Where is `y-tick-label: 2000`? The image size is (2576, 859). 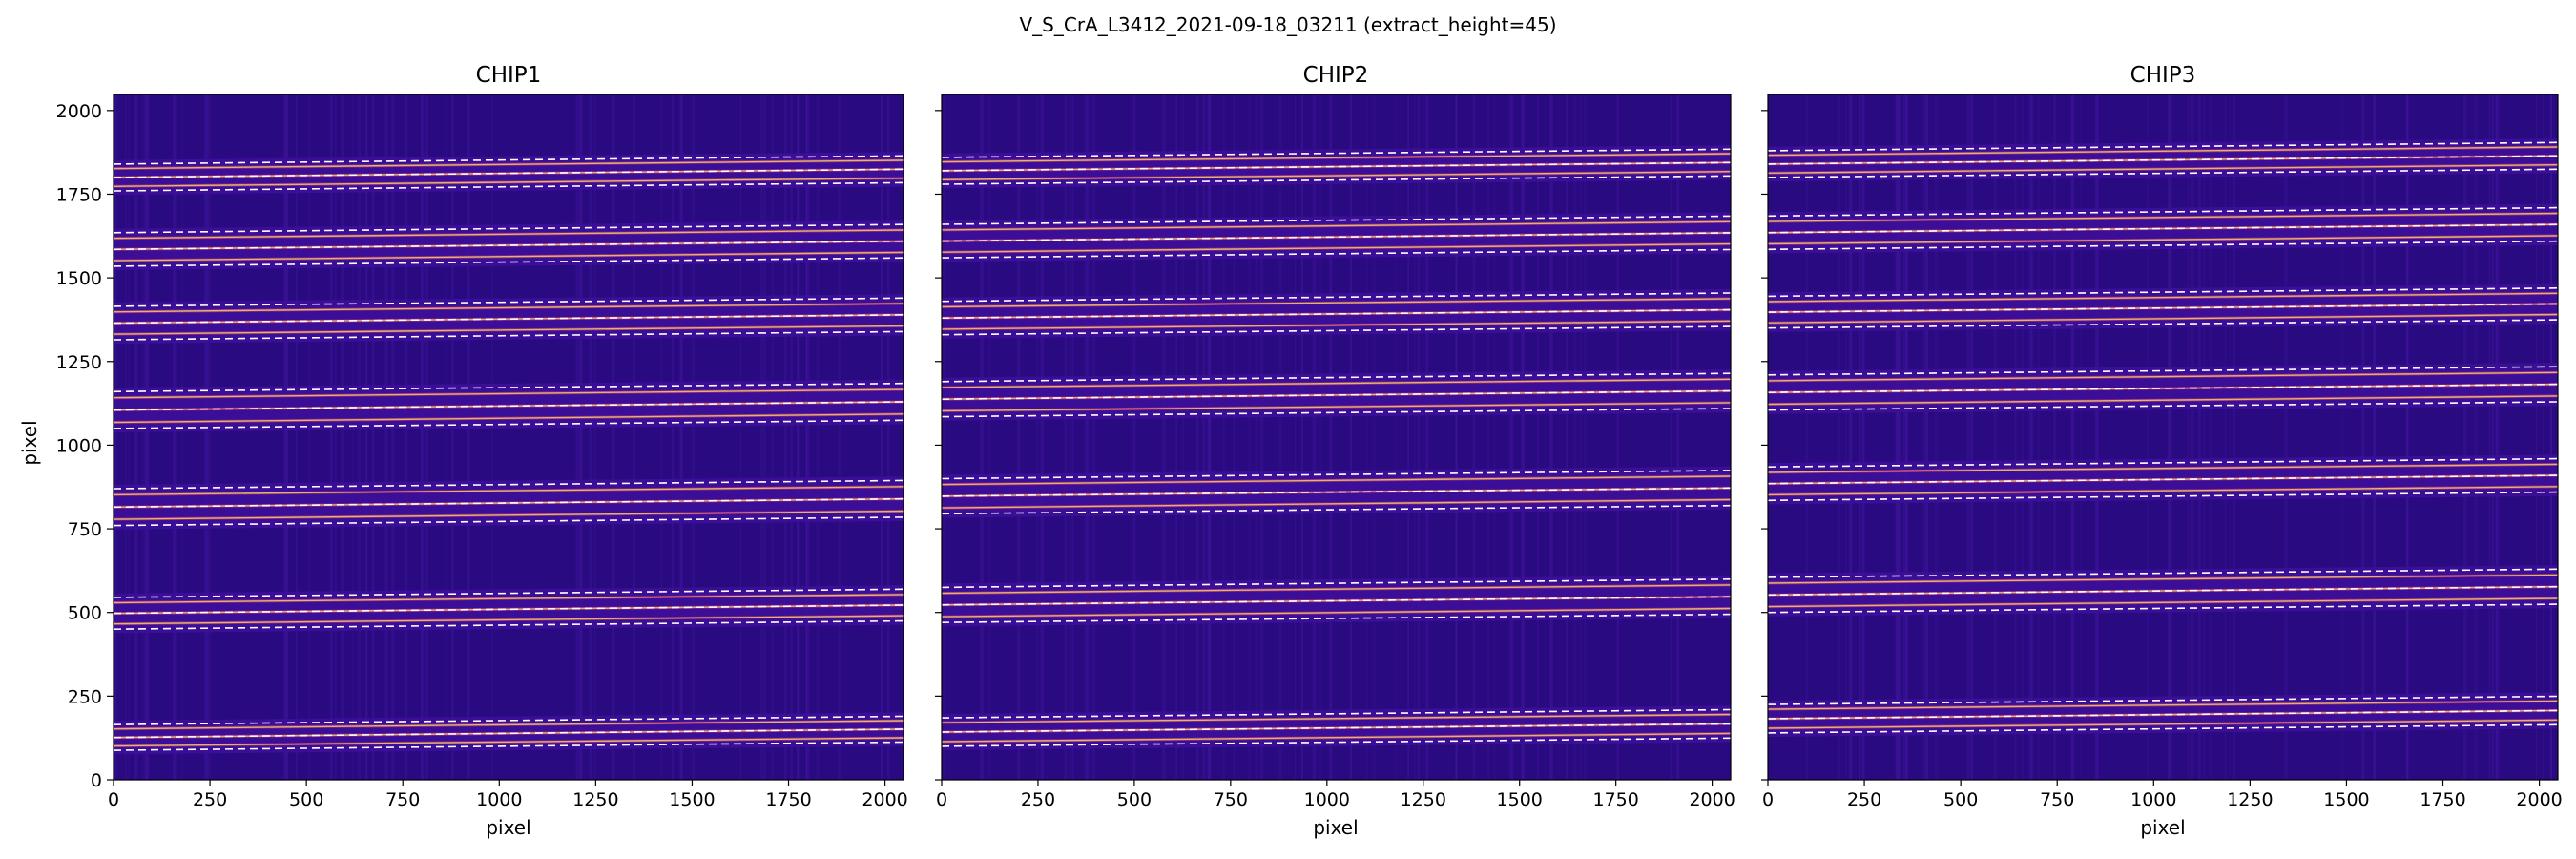 y-tick-label: 2000 is located at coordinates (79, 111).